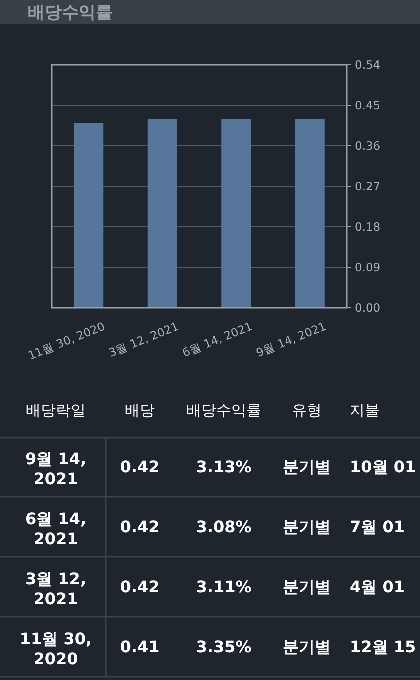 The image size is (420, 680). What do you see at coordinates (368, 227) in the screenshot?
I see `y-tick-label: 0.18` at bounding box center [368, 227].